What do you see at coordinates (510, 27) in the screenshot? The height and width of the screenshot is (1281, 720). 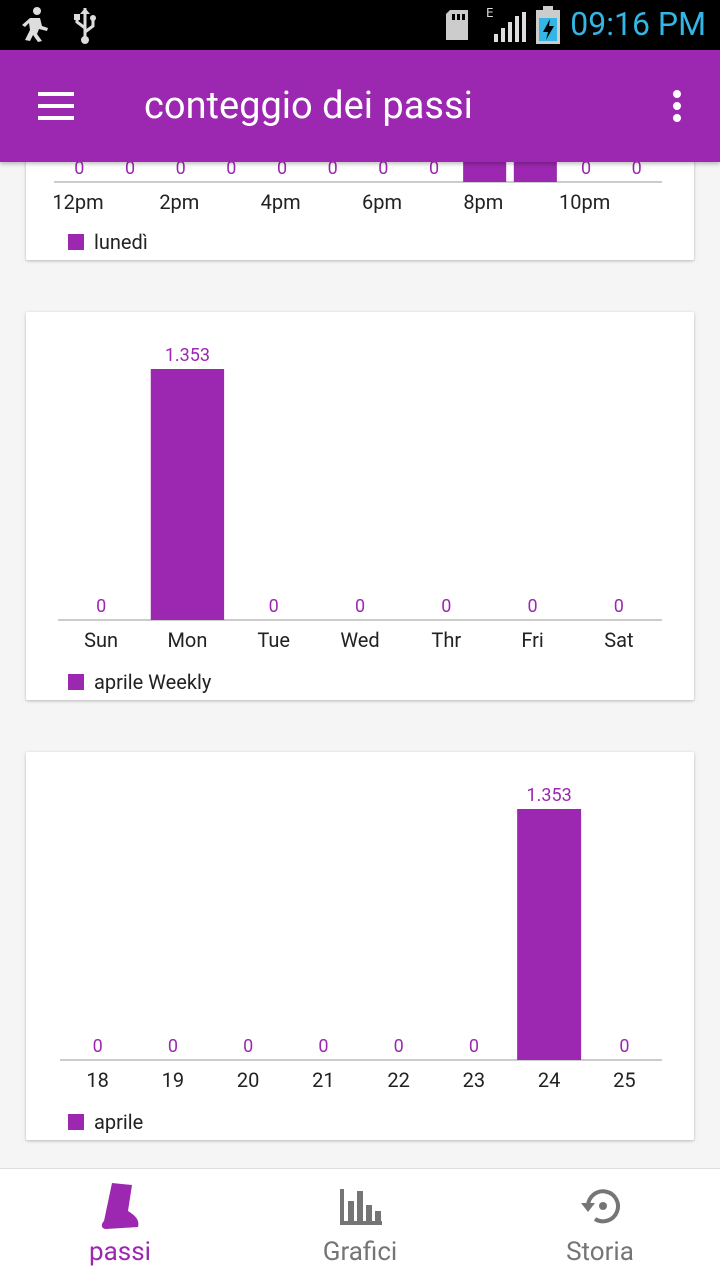 I see `signal-strength-icon` at bounding box center [510, 27].